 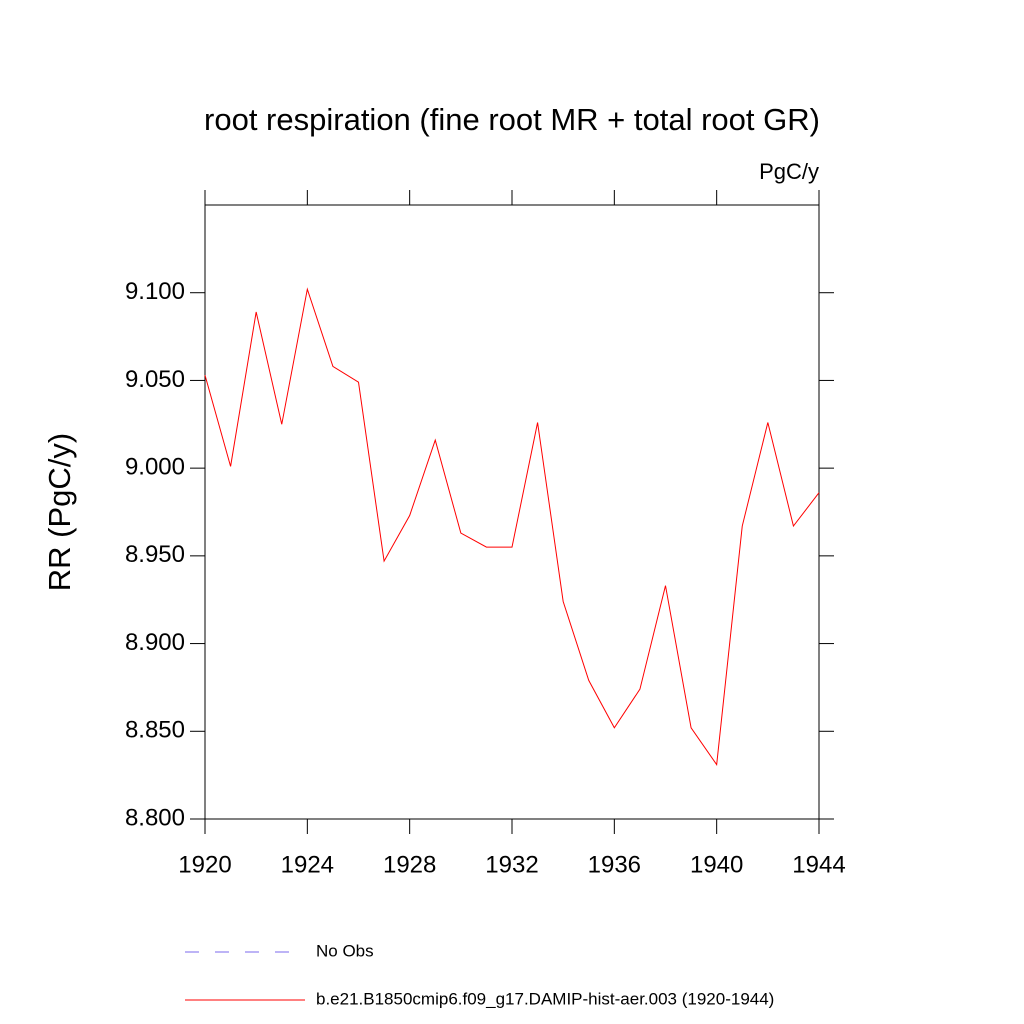 I want to click on y-tick-label: 8.900, so click(x=155, y=642).